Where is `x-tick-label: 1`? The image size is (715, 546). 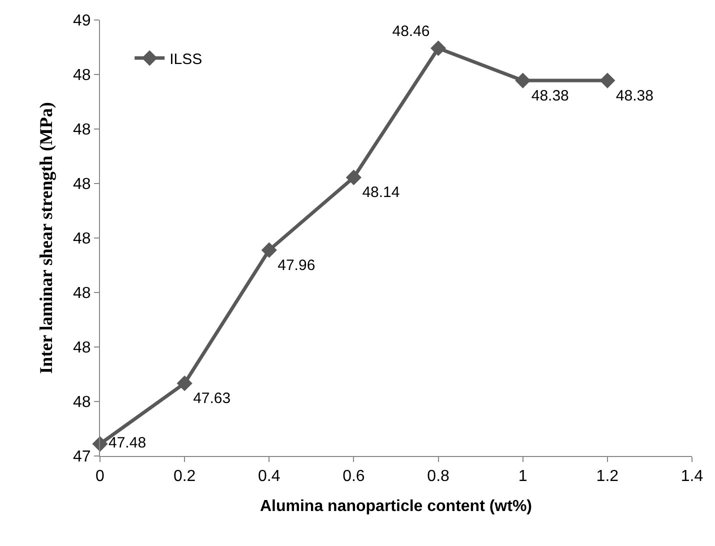 x-tick-label: 1 is located at coordinates (523, 477).